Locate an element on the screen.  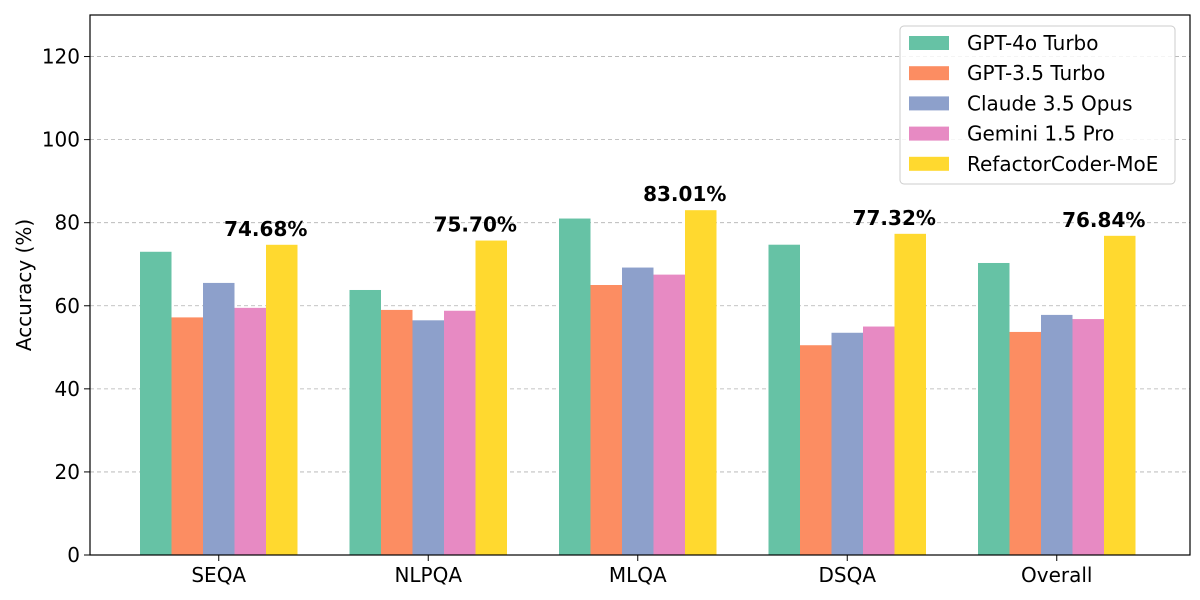
legend-swatch-gpt-3-5-turbo is located at coordinates (929, 73).